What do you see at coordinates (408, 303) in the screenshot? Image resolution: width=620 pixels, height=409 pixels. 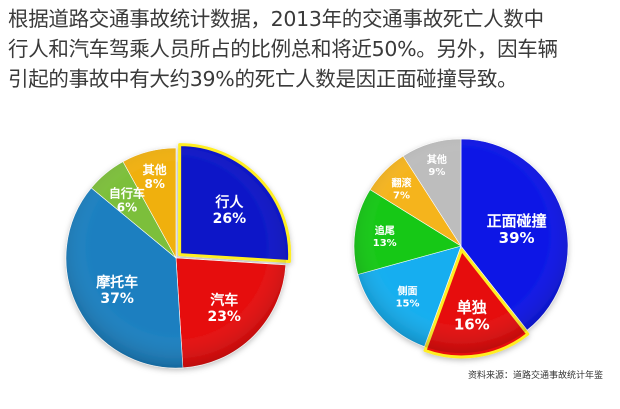 I see `slice-percent-label: 15%` at bounding box center [408, 303].